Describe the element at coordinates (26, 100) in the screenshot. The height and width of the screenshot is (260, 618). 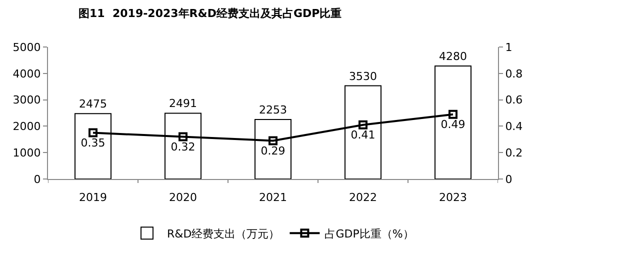
I see `y-tick-label: 3000` at that location.